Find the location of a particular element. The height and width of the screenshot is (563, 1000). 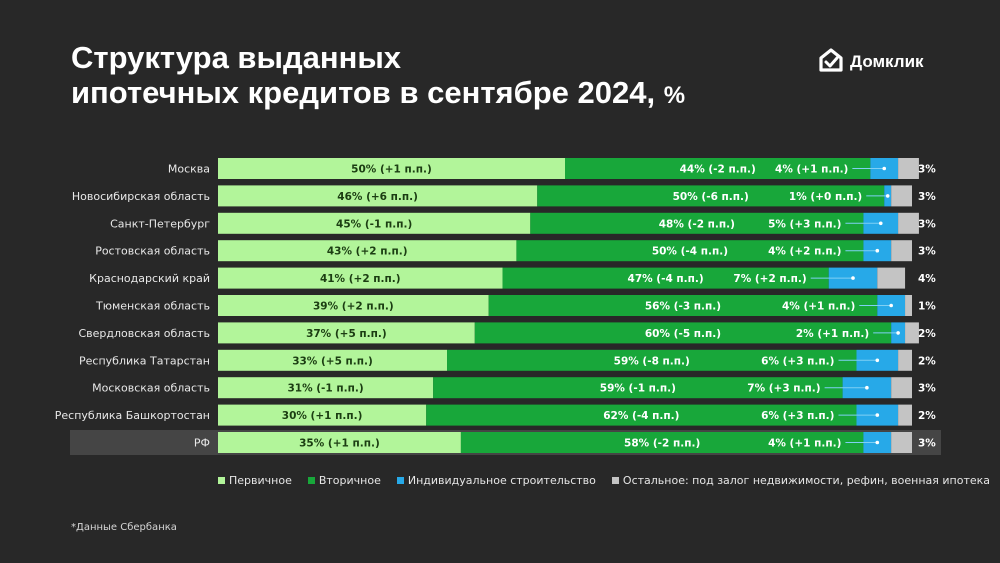

title-line-2: ипотечных кредитов в сентябре 2024, % is located at coordinates (421, 94).